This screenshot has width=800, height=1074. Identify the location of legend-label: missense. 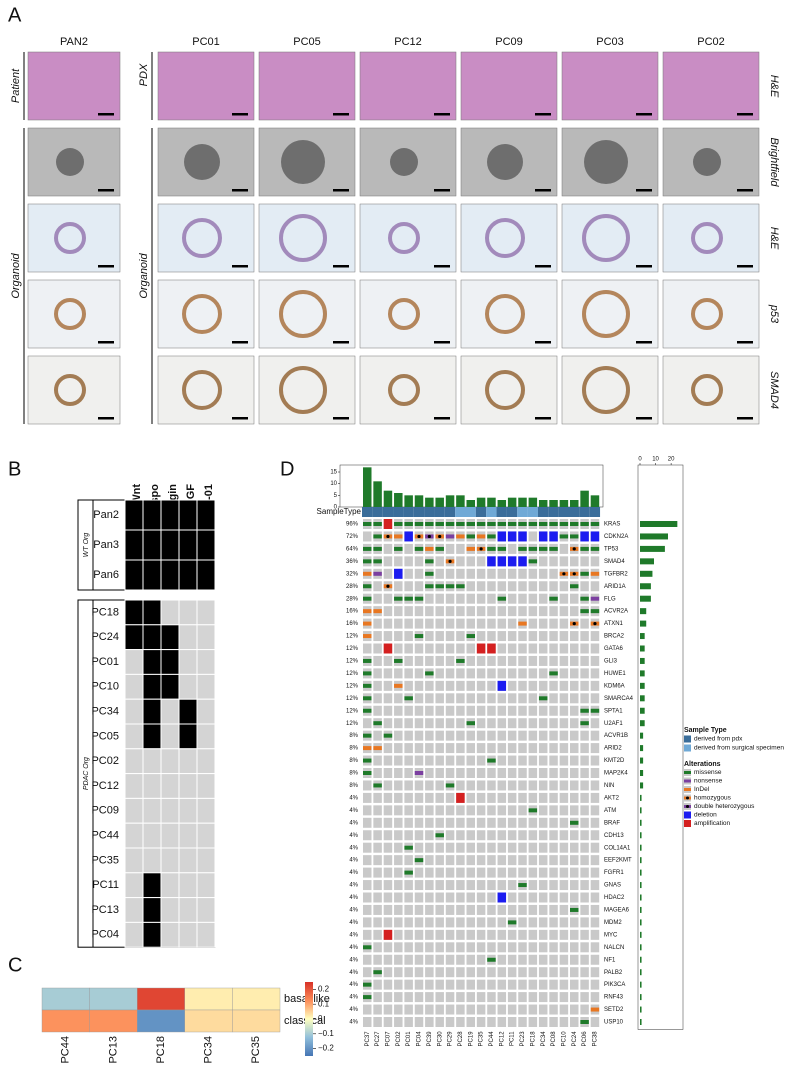
(708, 772).